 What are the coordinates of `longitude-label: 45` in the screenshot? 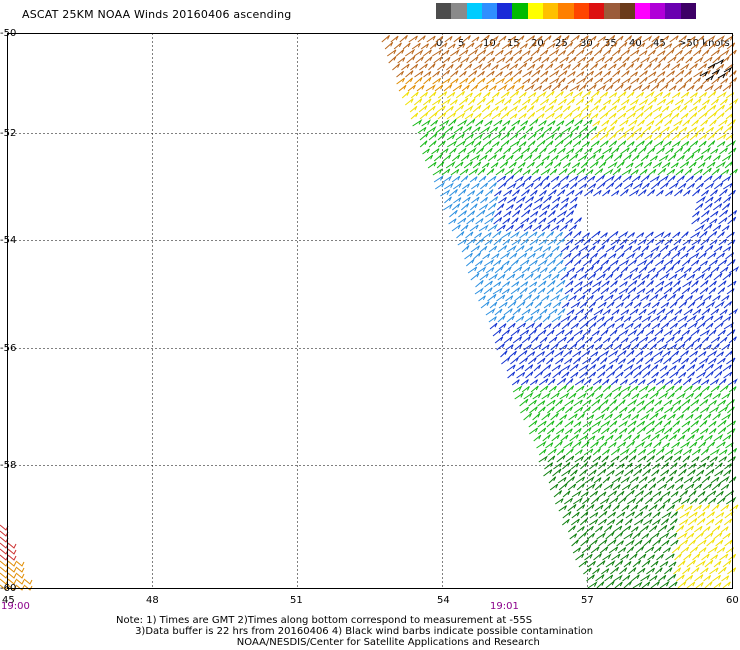 It's located at (8, 600).